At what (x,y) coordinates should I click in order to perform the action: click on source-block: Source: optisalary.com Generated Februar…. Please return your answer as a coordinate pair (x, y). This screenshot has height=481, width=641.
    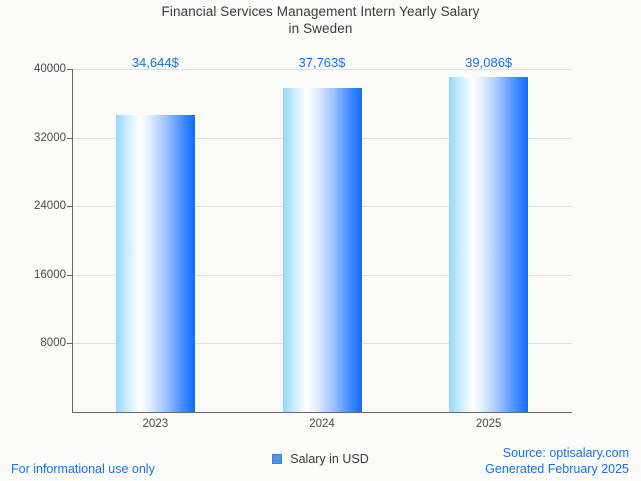
    Looking at the image, I should click on (557, 461).